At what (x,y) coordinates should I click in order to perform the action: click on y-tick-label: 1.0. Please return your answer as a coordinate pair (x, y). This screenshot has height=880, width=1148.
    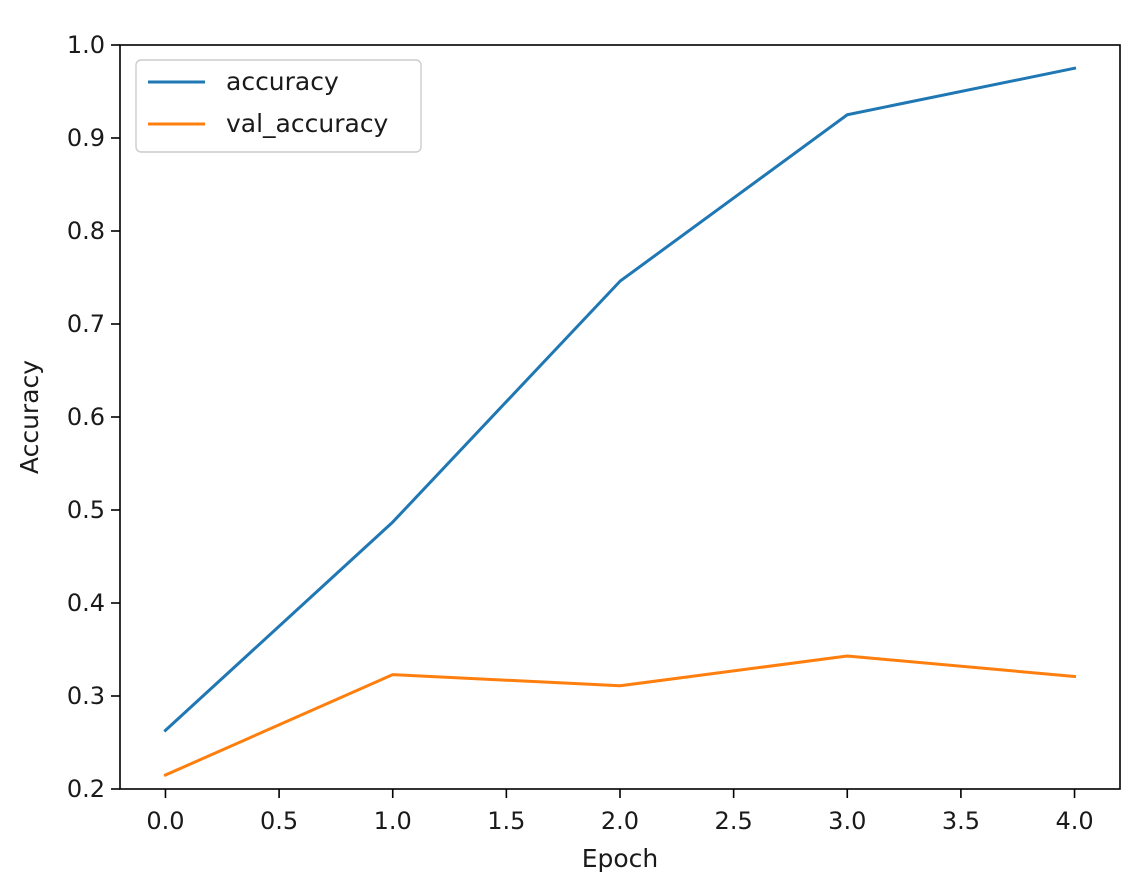
    Looking at the image, I should click on (86, 45).